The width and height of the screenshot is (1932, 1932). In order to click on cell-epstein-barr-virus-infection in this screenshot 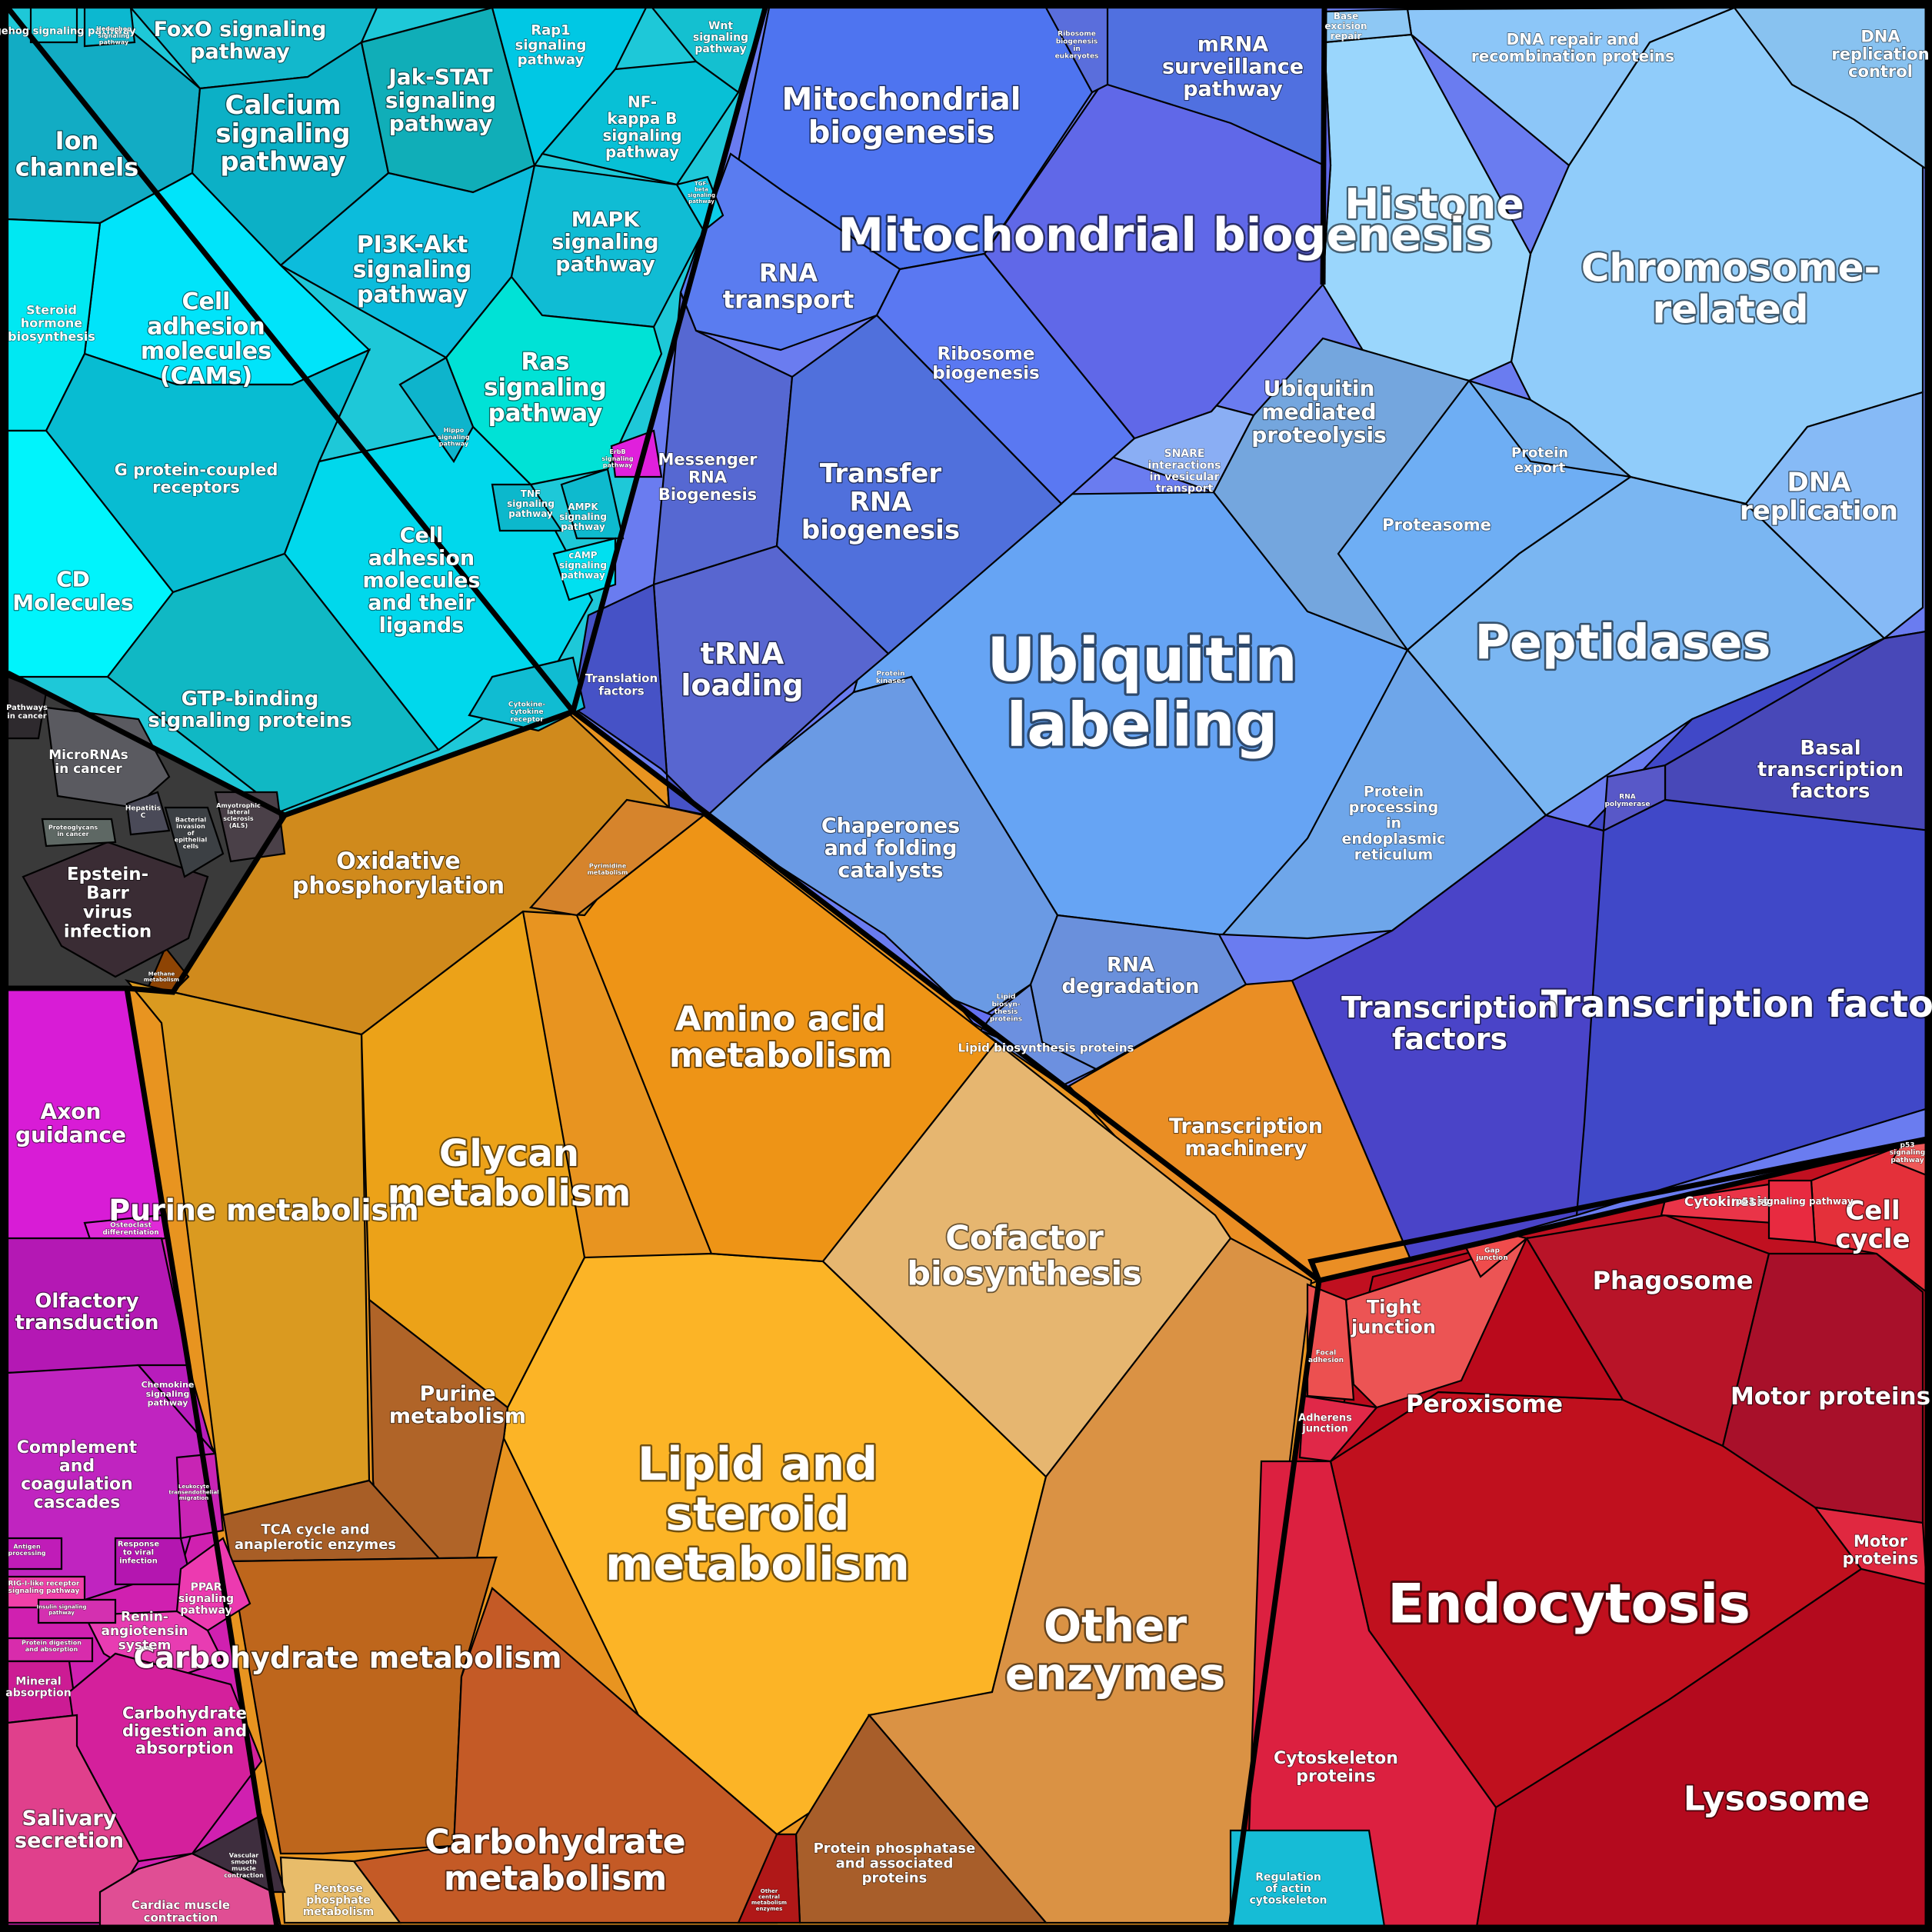, I will do `click(108, 757)`.